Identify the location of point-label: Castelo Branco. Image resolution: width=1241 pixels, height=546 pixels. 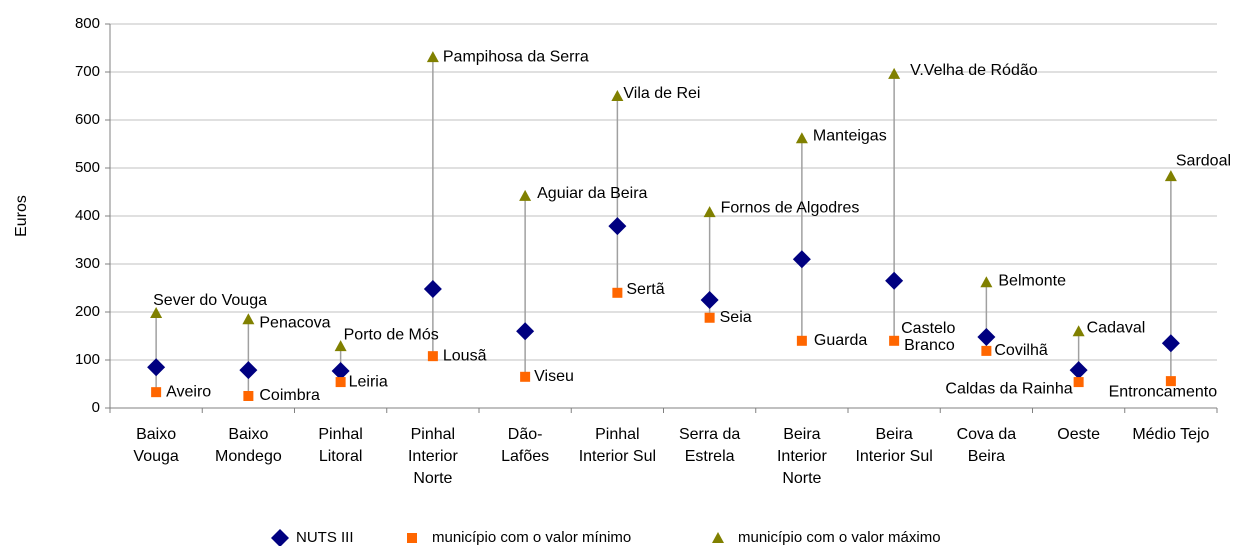
(928, 337).